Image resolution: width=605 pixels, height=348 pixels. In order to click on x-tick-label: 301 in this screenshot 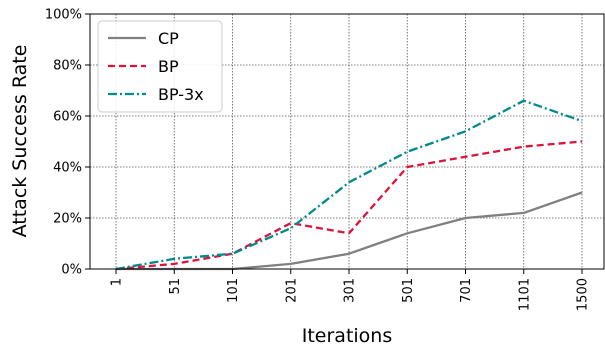, I will do `click(350, 290)`.